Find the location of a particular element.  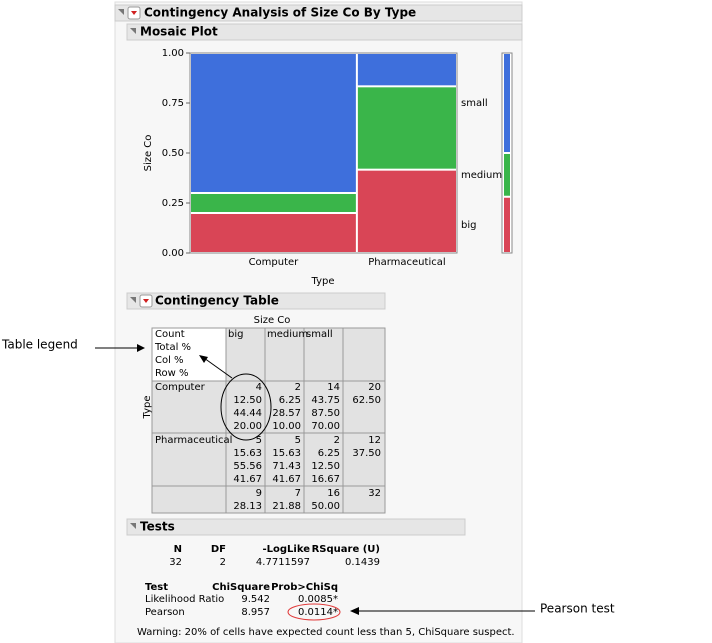

legend-entry: Col % is located at coordinates (169, 360).